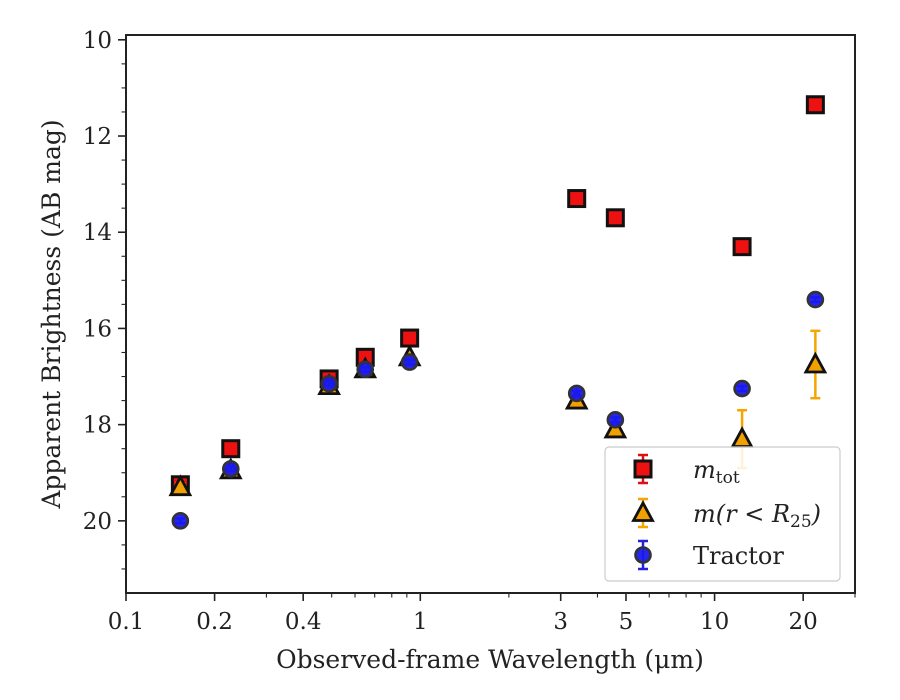 The width and height of the screenshot is (900, 700). I want to click on y-tick-label: 12, so click(97, 137).